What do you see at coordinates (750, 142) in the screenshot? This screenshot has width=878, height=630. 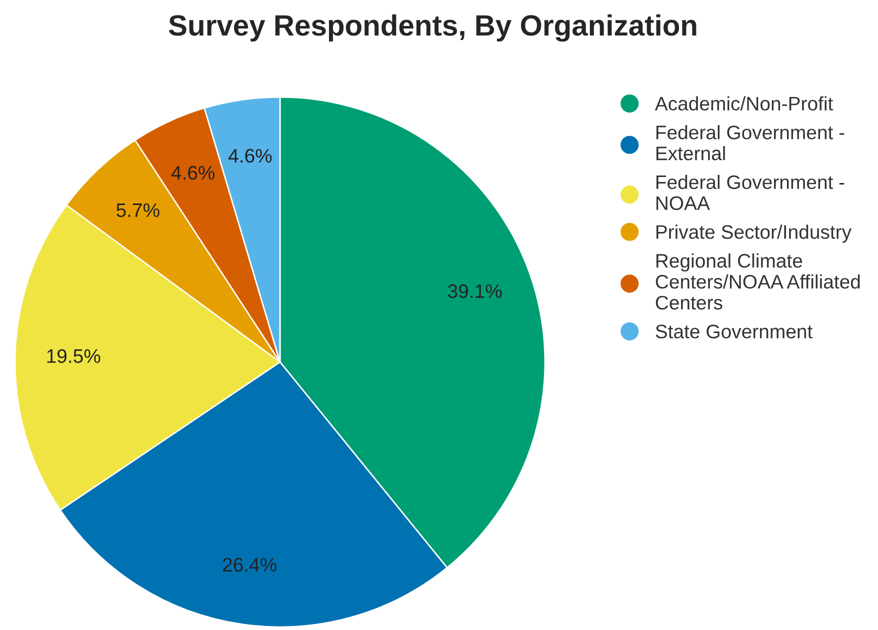 I see `legend-label: Federal Government - External` at bounding box center [750, 142].